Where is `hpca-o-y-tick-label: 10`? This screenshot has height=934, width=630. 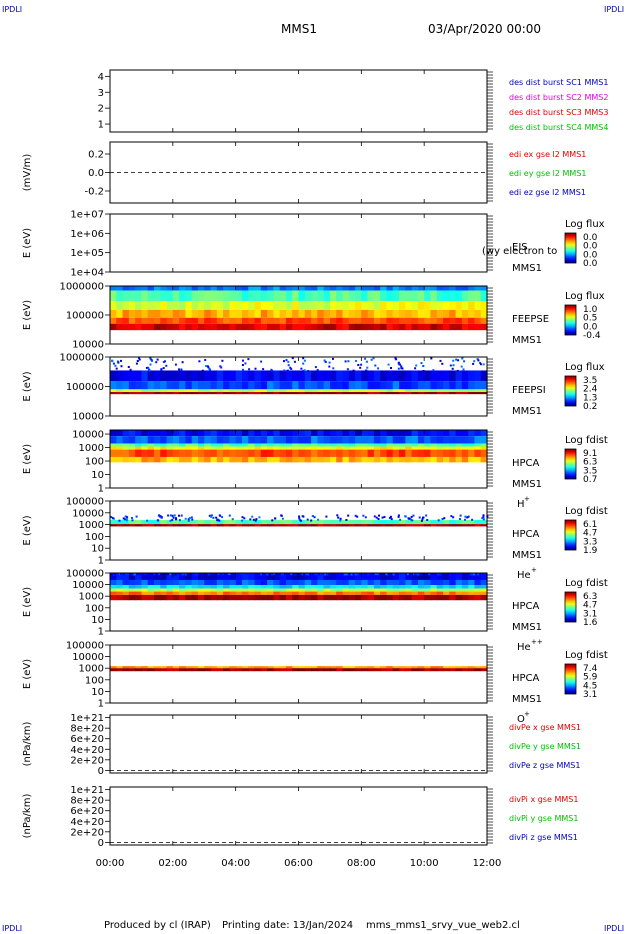 hpca-o-y-tick-label: 10 is located at coordinates (97, 692).